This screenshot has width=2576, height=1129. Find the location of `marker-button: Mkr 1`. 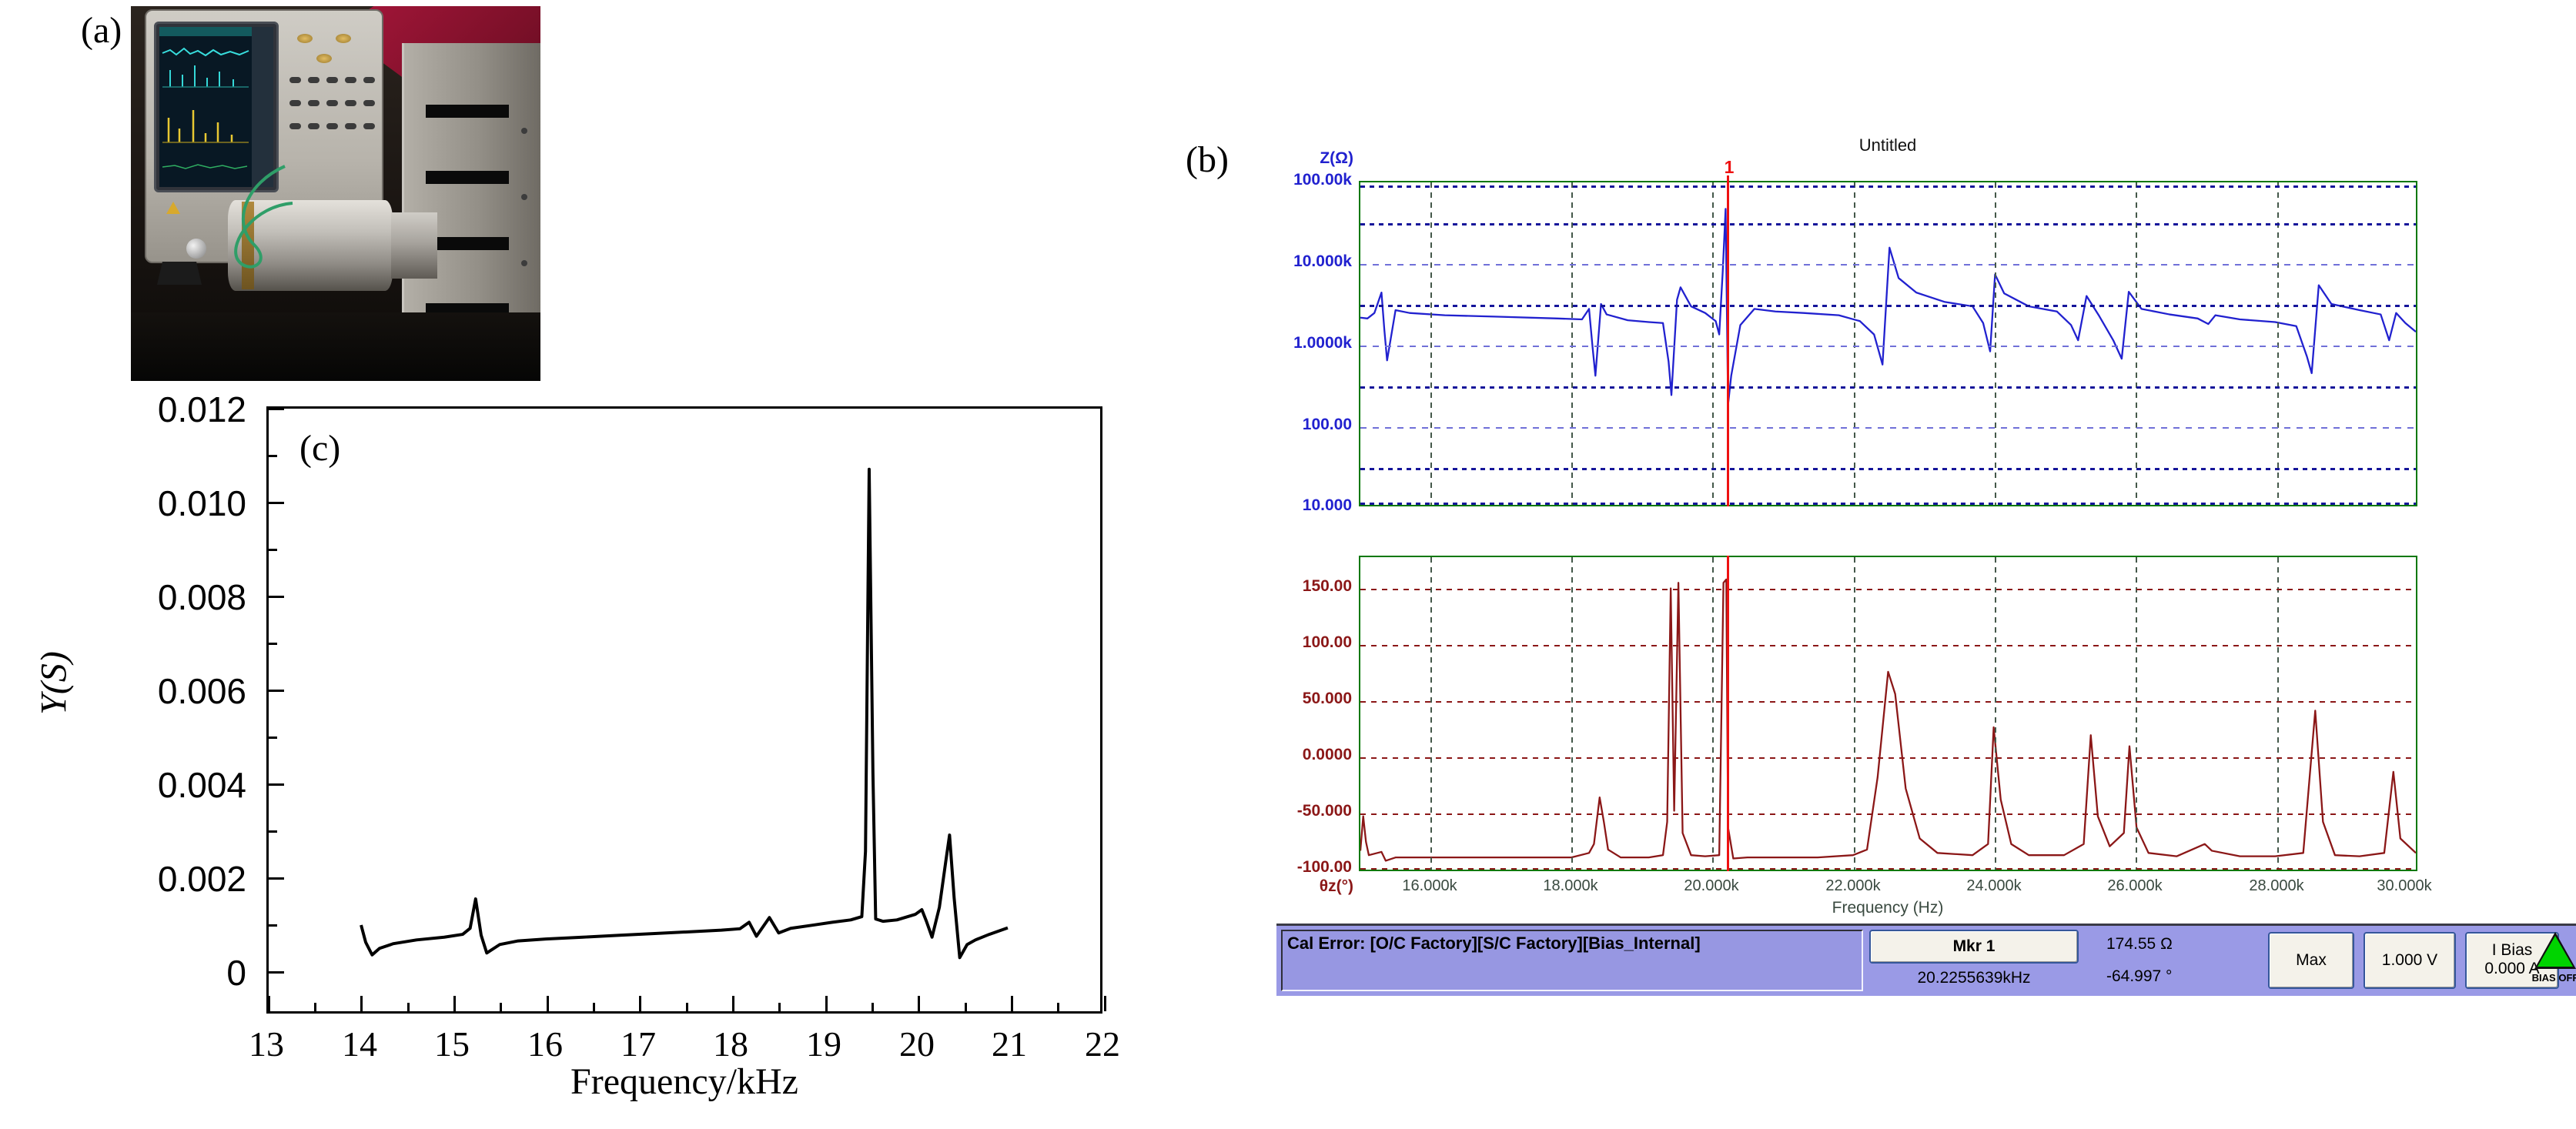

marker-button: Mkr 1 is located at coordinates (1974, 947).